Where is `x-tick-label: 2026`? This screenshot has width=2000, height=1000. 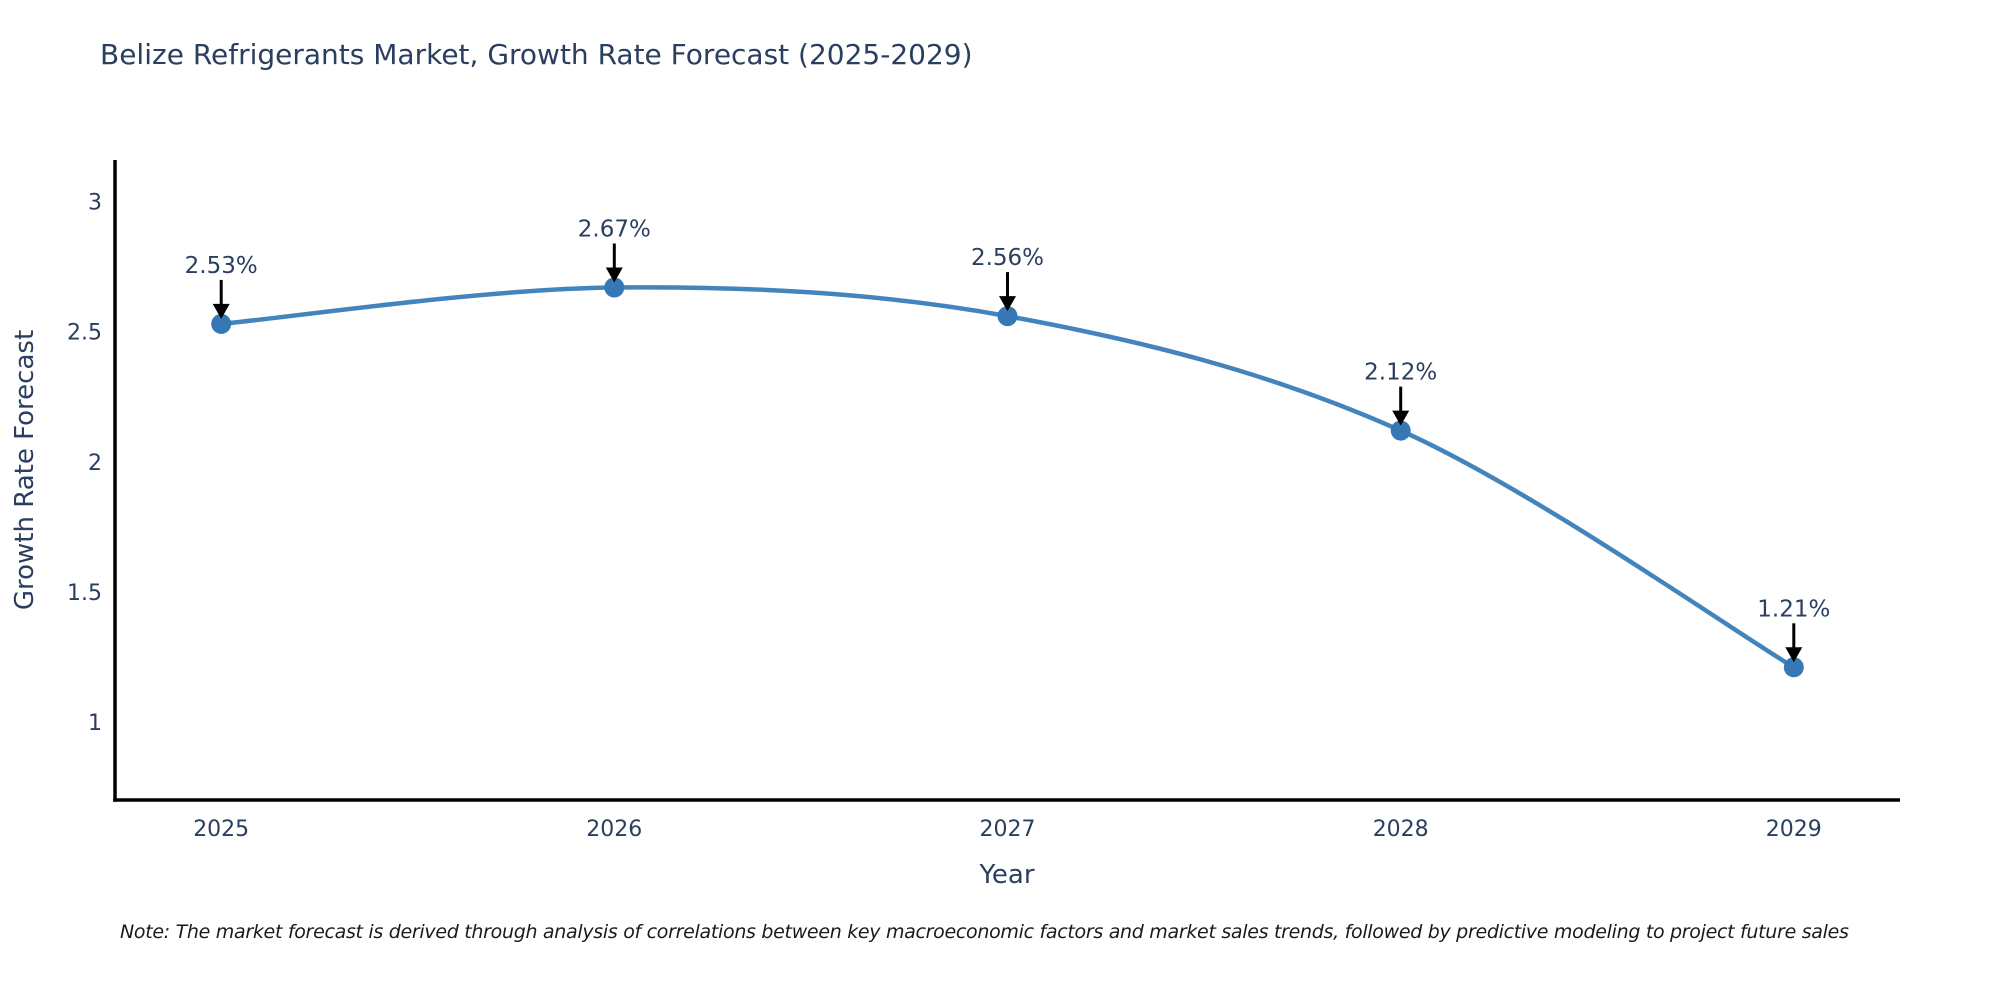 x-tick-label: 2026 is located at coordinates (614, 829).